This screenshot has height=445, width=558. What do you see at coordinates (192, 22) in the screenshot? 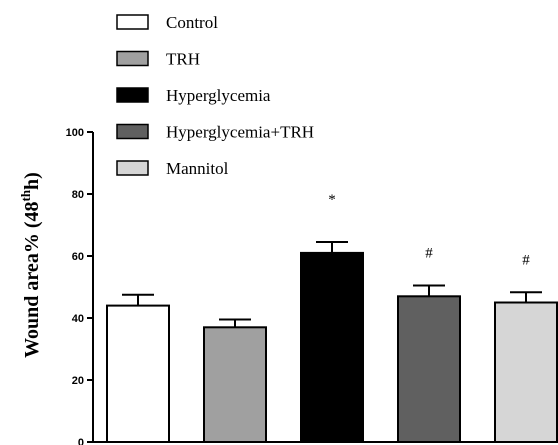
I see `legend-label: Control` at bounding box center [192, 22].